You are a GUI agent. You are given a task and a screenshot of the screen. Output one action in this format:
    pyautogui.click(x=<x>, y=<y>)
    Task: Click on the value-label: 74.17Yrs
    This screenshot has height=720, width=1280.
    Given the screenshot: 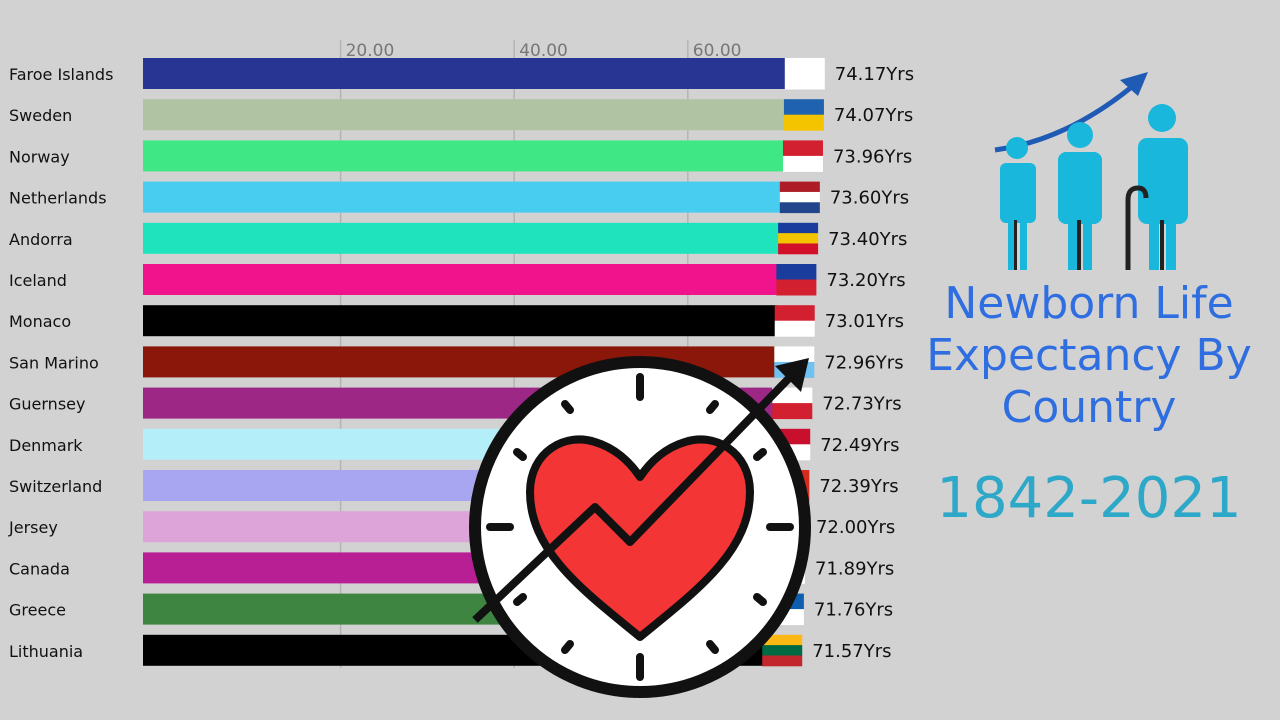 What is the action you would take?
    pyautogui.click(x=874, y=74)
    